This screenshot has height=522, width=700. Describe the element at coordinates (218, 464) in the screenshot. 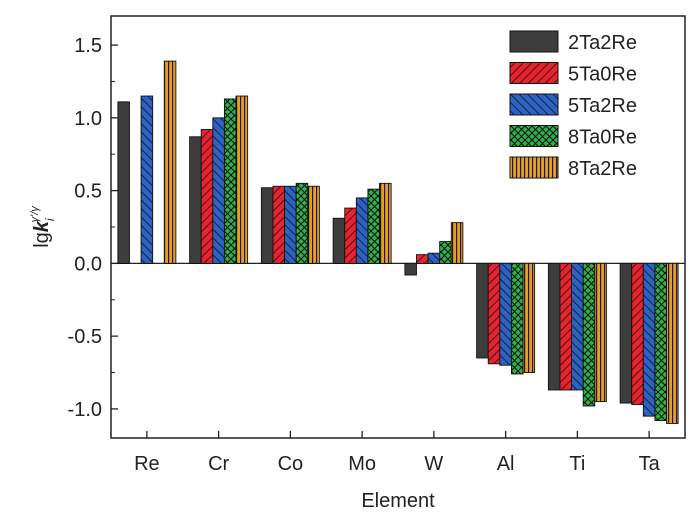

I see `x-tick-label: Cr` at that location.